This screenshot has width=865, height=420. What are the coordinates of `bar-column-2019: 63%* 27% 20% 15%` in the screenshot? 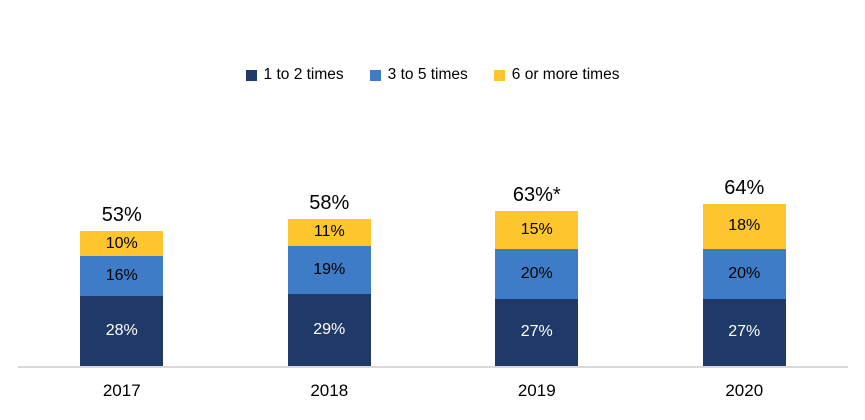 It's located at (537, 275).